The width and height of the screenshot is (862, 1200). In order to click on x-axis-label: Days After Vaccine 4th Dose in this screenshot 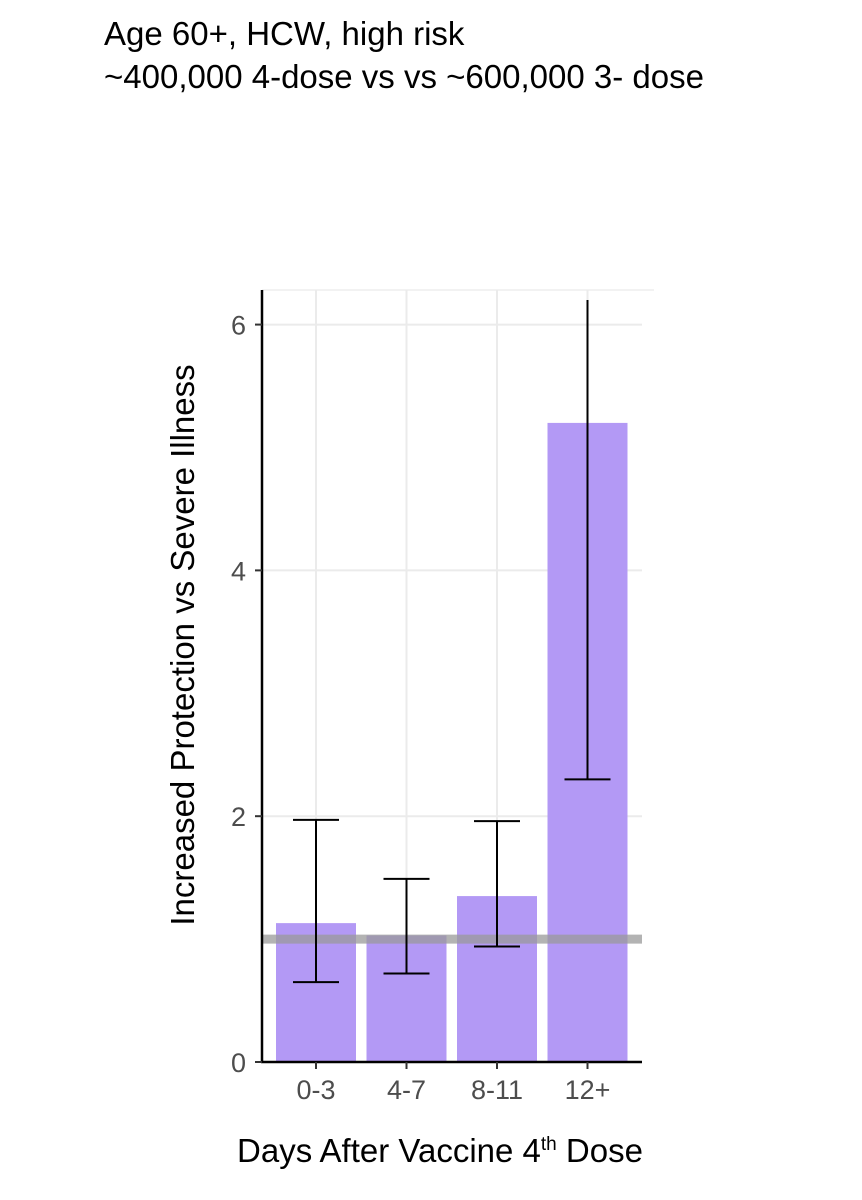, I will do `click(431, 1151)`.